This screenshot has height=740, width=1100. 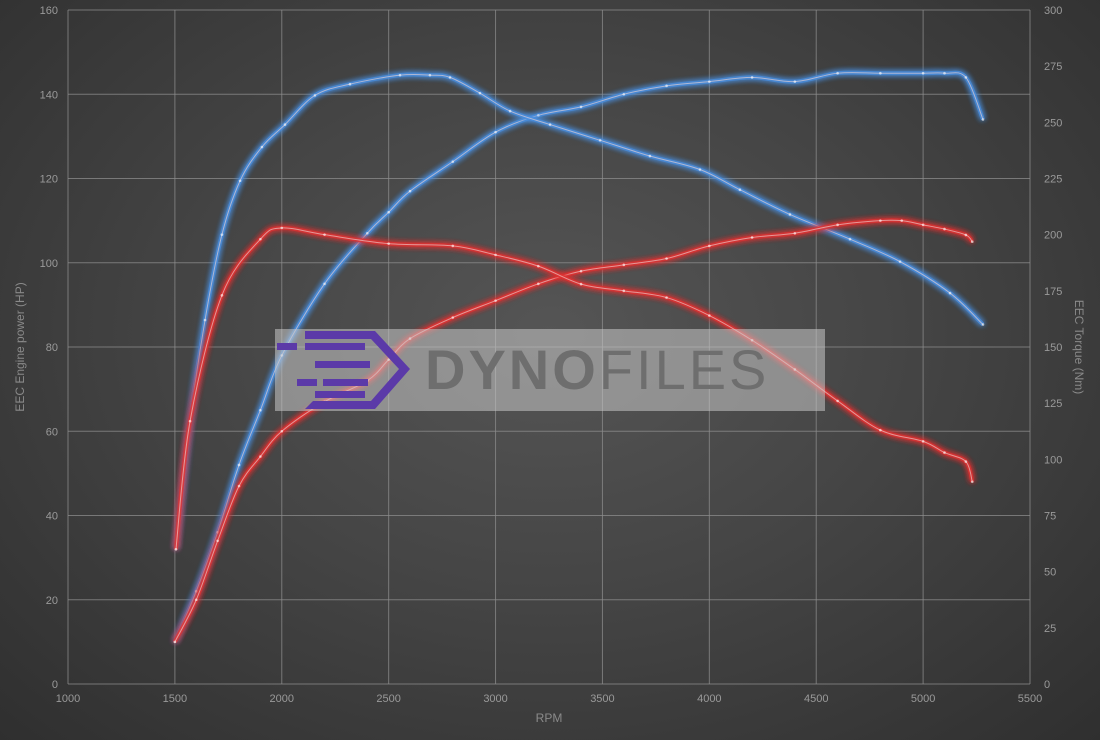 I want to click on watermark: DYNOFILES, so click(x=550, y=370).